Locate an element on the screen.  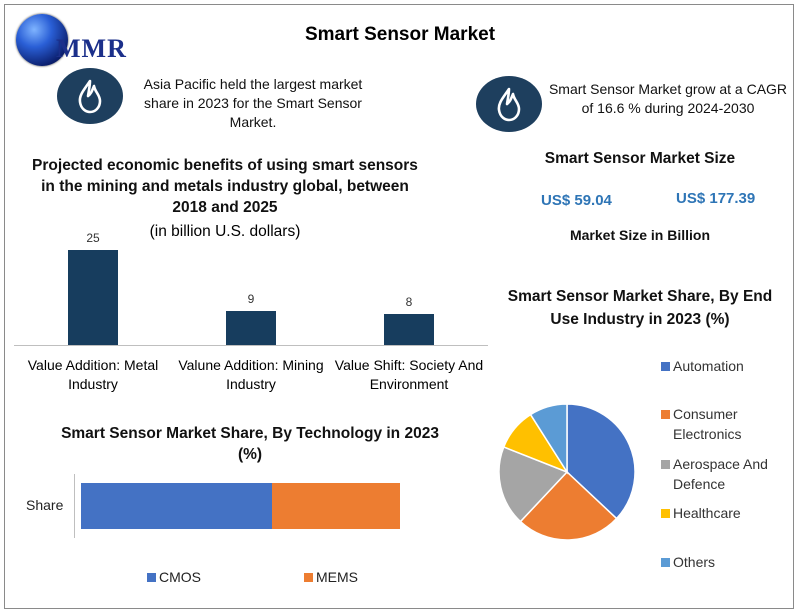
page-title: Smart Sensor Market is located at coordinates (400, 34).